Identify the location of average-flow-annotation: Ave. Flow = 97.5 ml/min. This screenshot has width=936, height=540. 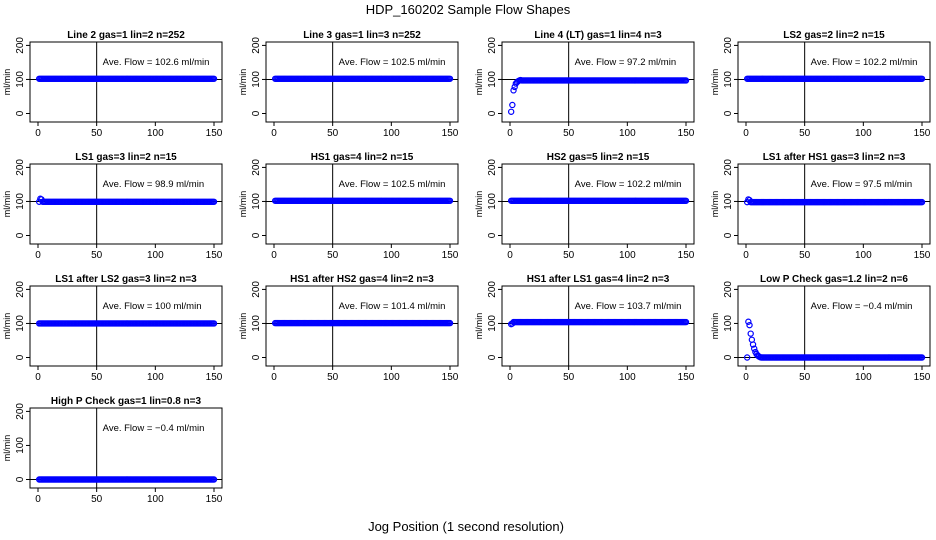
(861, 184).